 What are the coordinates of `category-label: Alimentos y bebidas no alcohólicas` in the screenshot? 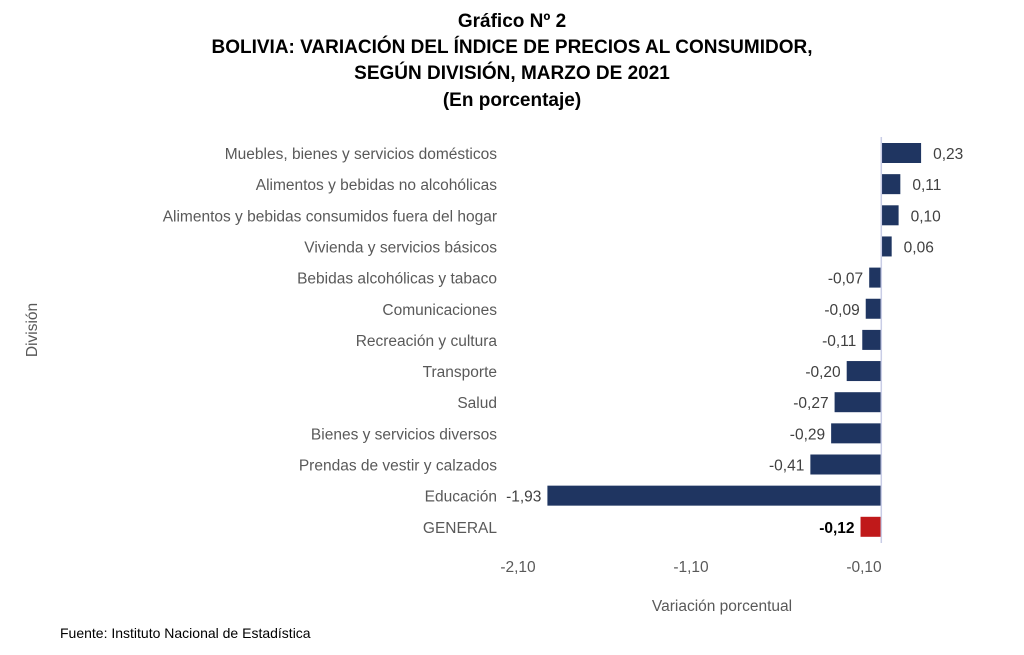 It's located at (376, 185).